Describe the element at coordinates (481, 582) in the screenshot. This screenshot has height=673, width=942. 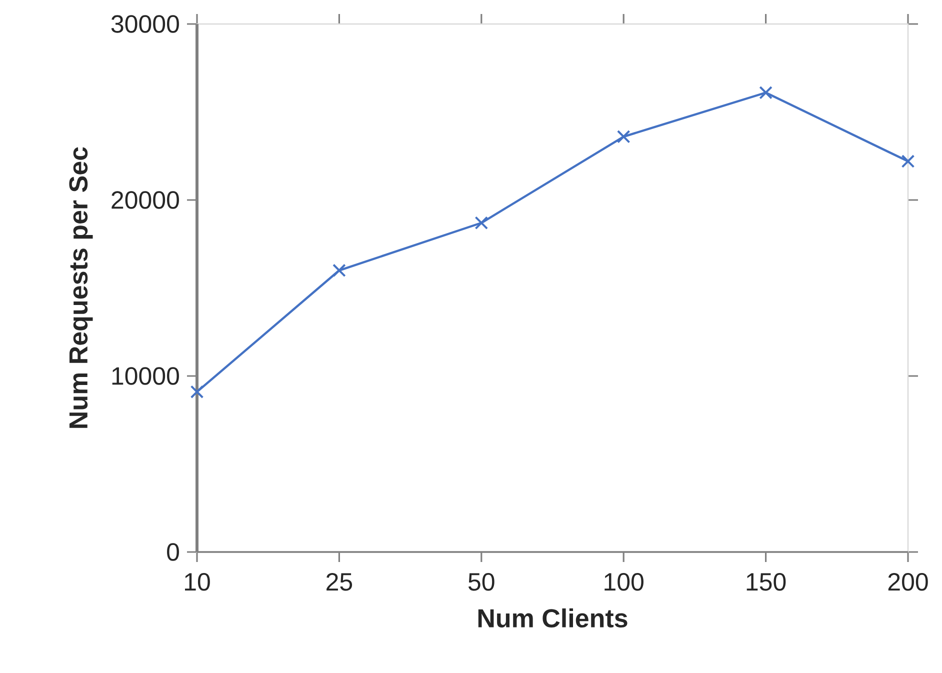
I see `x-tick-label: 50` at that location.